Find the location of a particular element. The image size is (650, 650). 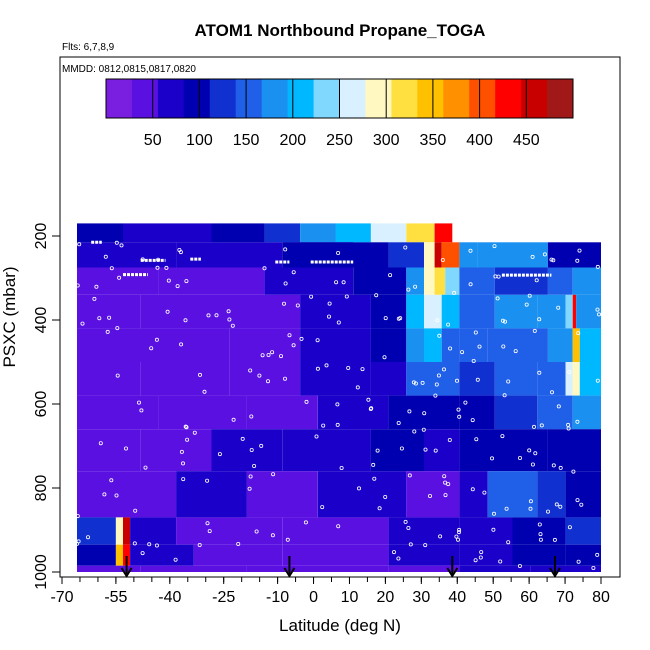

colorbar-tick-label: 50 is located at coordinates (153, 140).